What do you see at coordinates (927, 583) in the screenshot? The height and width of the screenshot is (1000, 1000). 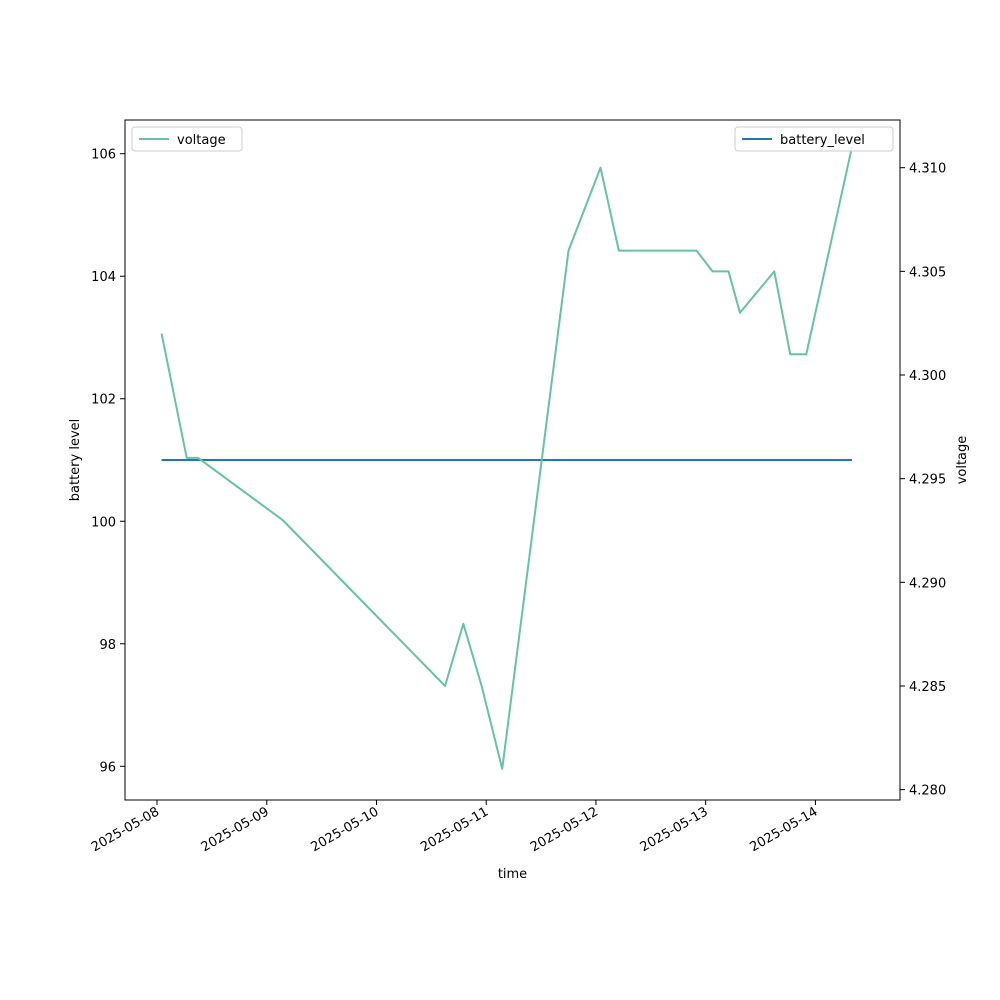 I see `y-right-tick-label: 4.290` at bounding box center [927, 583].